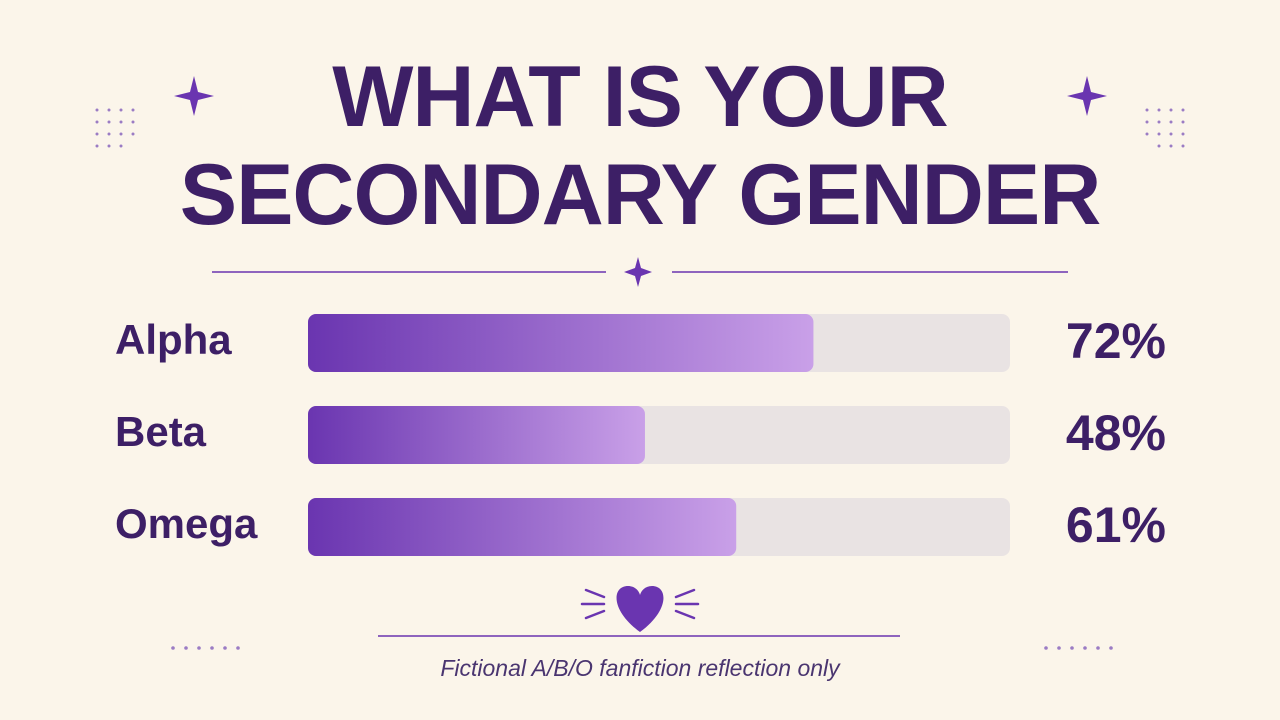  What do you see at coordinates (1116, 341) in the screenshot?
I see `value-label: 72%` at bounding box center [1116, 341].